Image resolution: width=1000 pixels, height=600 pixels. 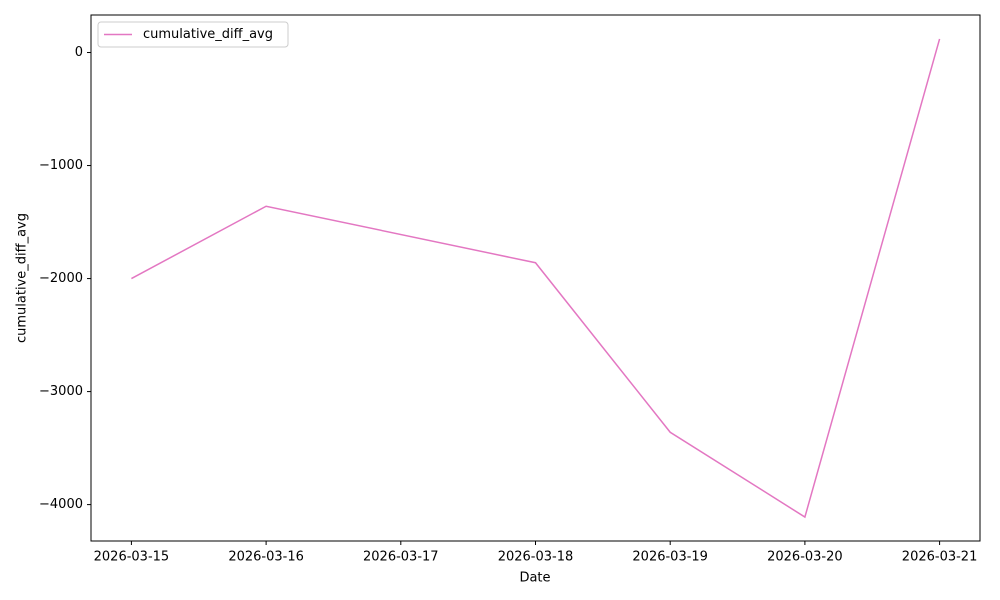 I want to click on y-tick-label: −3000, so click(x=61, y=391).